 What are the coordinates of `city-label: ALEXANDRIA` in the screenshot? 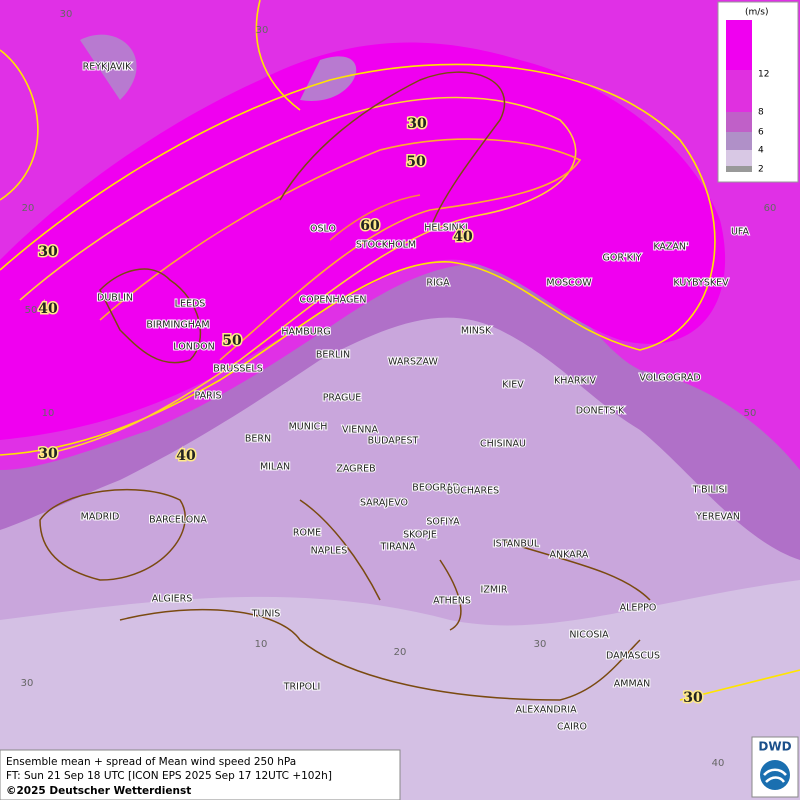 It's located at (546, 710).